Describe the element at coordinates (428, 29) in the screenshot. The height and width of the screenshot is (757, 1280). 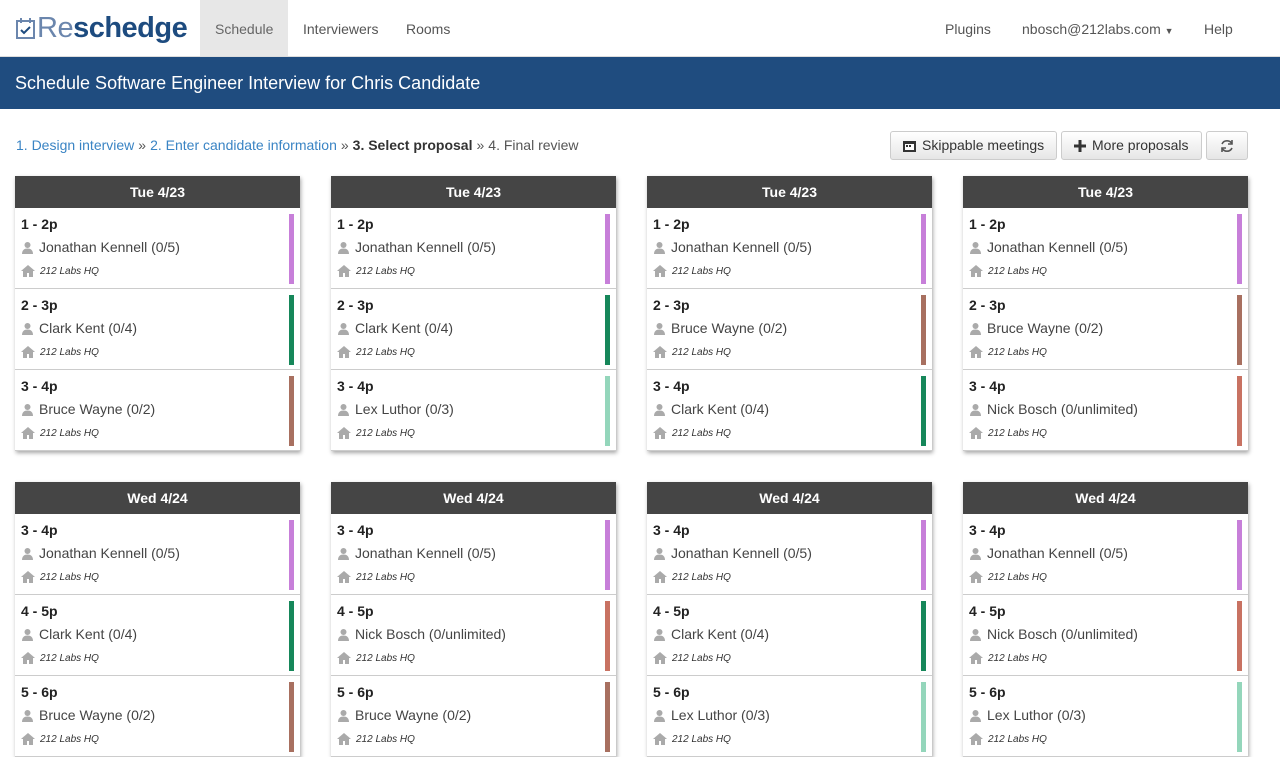
I see `nav-link: Rooms` at that location.